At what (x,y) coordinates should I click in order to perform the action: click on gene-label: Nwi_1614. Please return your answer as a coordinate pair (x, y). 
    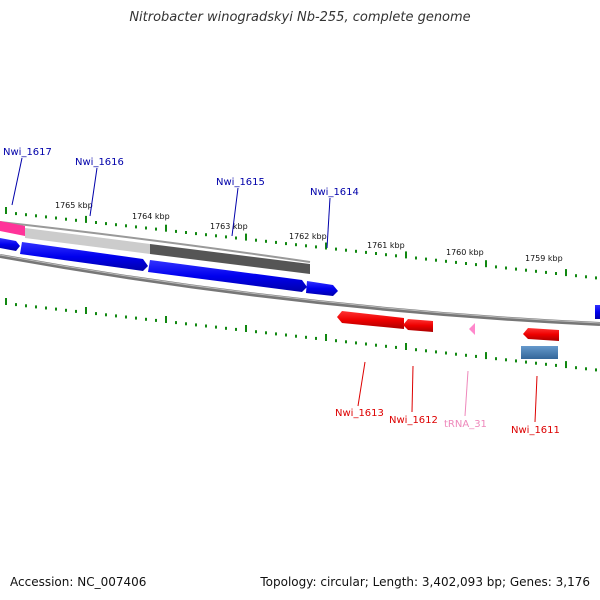
    Looking at the image, I should click on (334, 192).